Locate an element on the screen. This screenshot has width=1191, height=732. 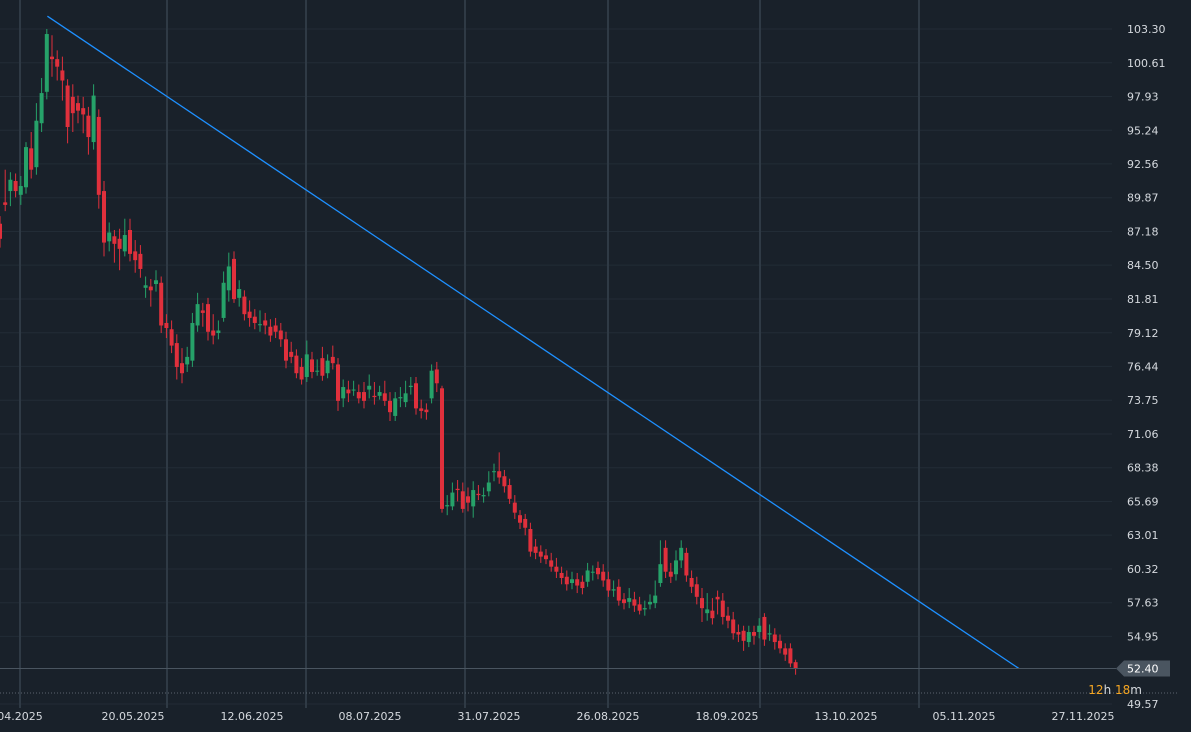
y-tick-label: 84.50 is located at coordinates (1143, 265).